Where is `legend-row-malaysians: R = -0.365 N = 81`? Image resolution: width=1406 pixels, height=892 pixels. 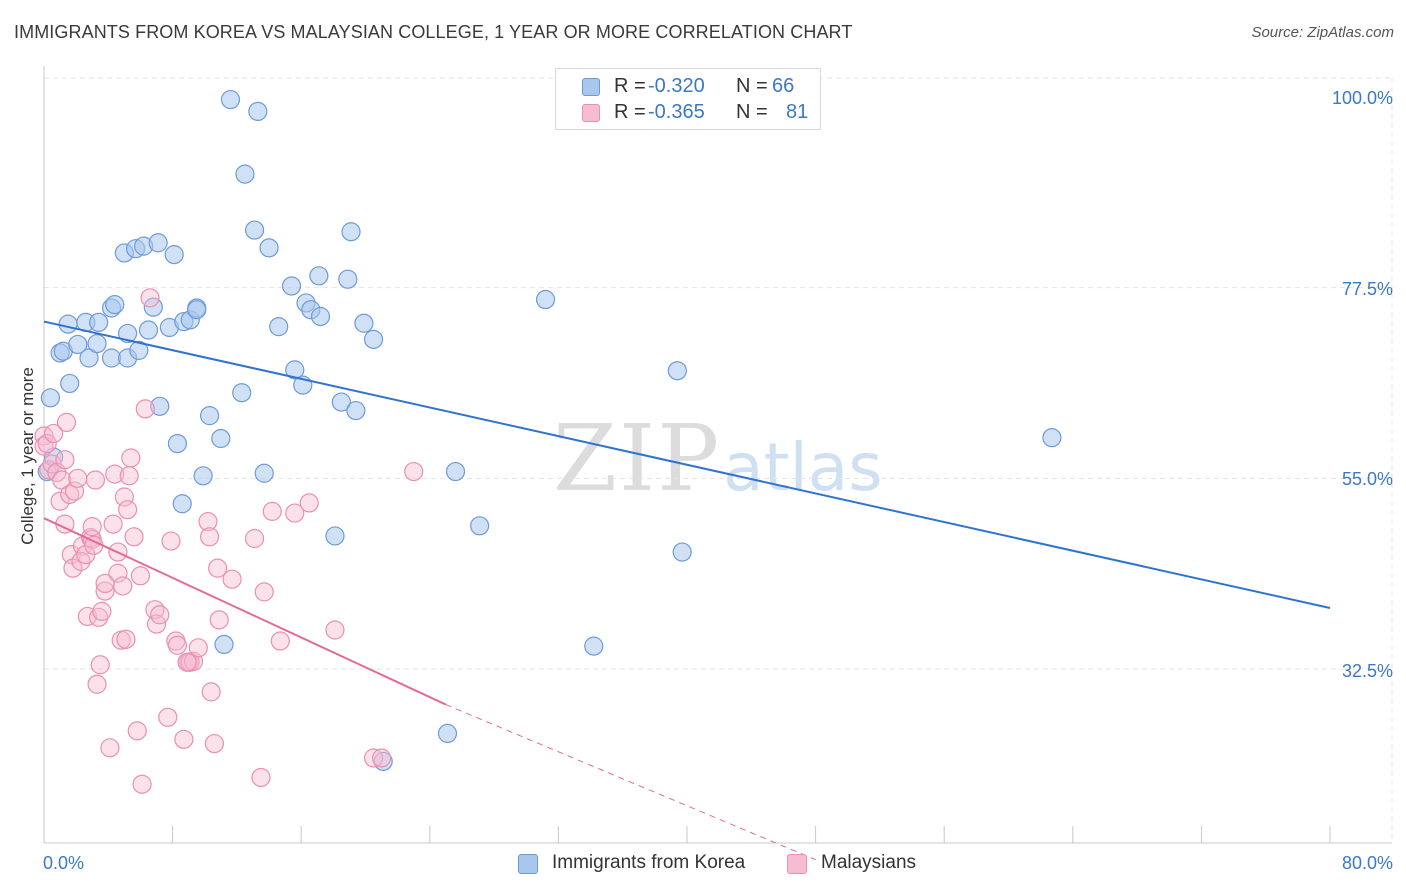
legend-row-malaysians: R = -0.365 N = 81 is located at coordinates (688, 113).